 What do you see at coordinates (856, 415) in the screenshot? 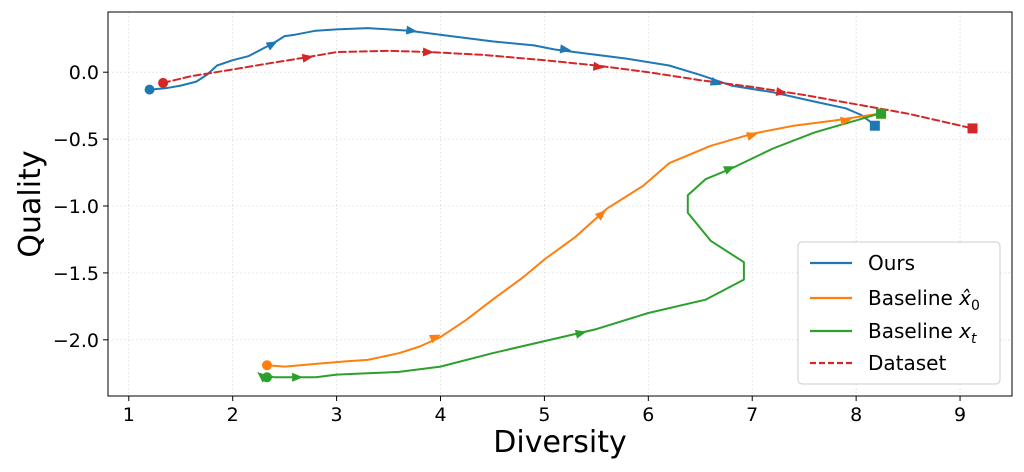
I see `x-tick-label: 8` at bounding box center [856, 415].